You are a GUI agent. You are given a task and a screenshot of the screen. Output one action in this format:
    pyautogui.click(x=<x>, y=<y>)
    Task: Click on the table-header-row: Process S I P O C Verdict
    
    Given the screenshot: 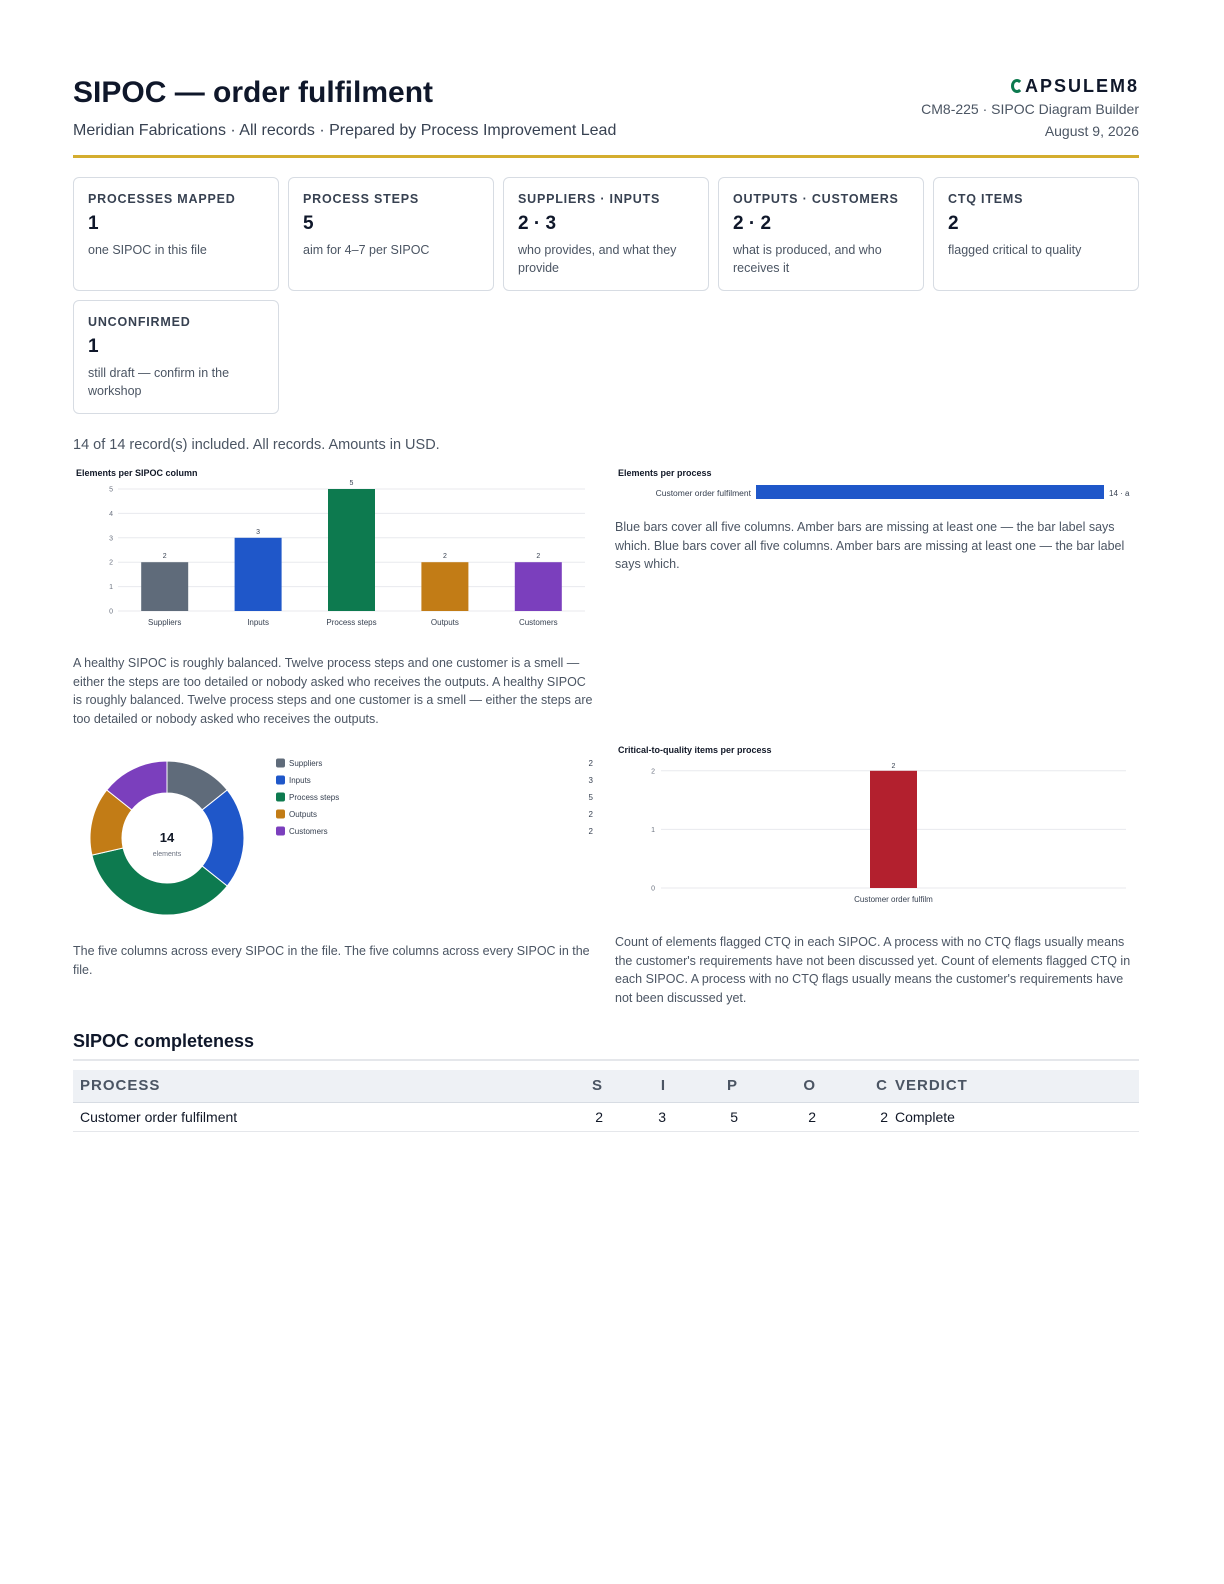 What is the action you would take?
    pyautogui.click(x=606, y=1086)
    